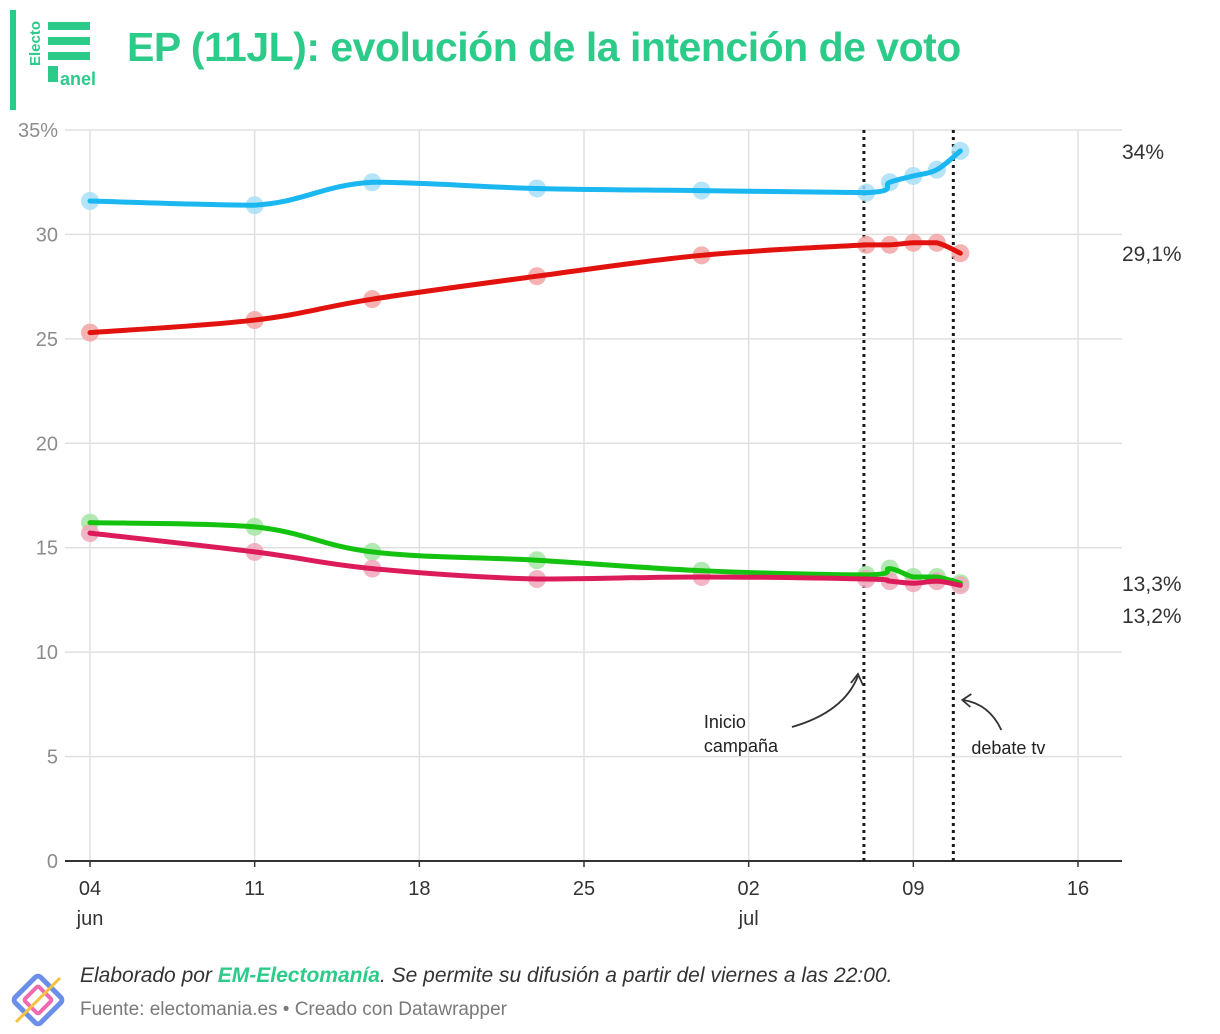  Describe the element at coordinates (90, 919) in the screenshot. I see `x-tick-sublabel: jun` at that location.